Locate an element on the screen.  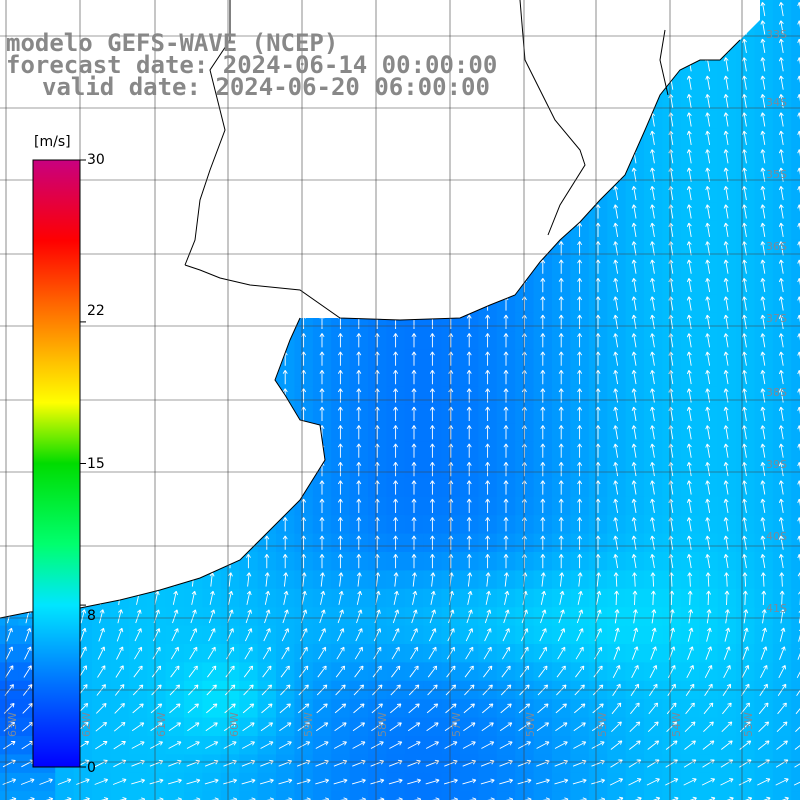
lon-label: 57W is located at coordinates (456, 724).